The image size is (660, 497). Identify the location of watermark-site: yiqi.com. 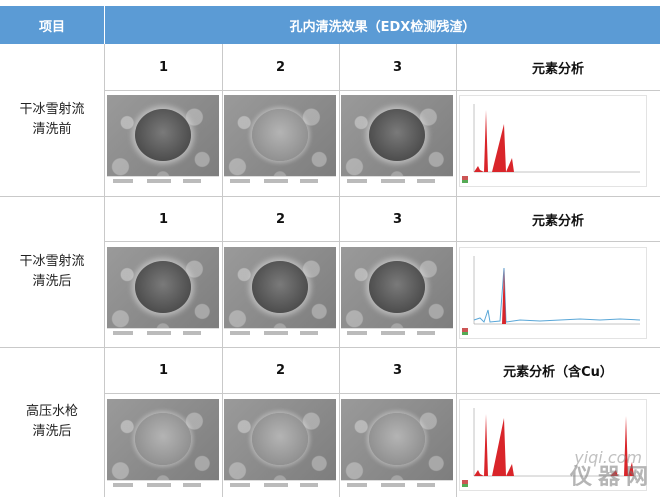
(608, 457).